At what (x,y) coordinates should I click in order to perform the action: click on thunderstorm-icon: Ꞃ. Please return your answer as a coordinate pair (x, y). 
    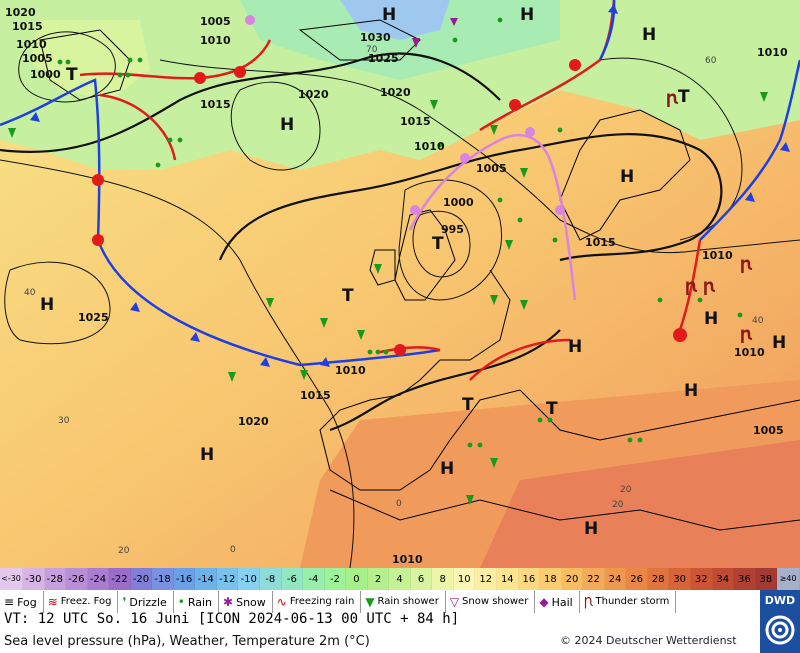
    Looking at the image, I should click on (588, 602).